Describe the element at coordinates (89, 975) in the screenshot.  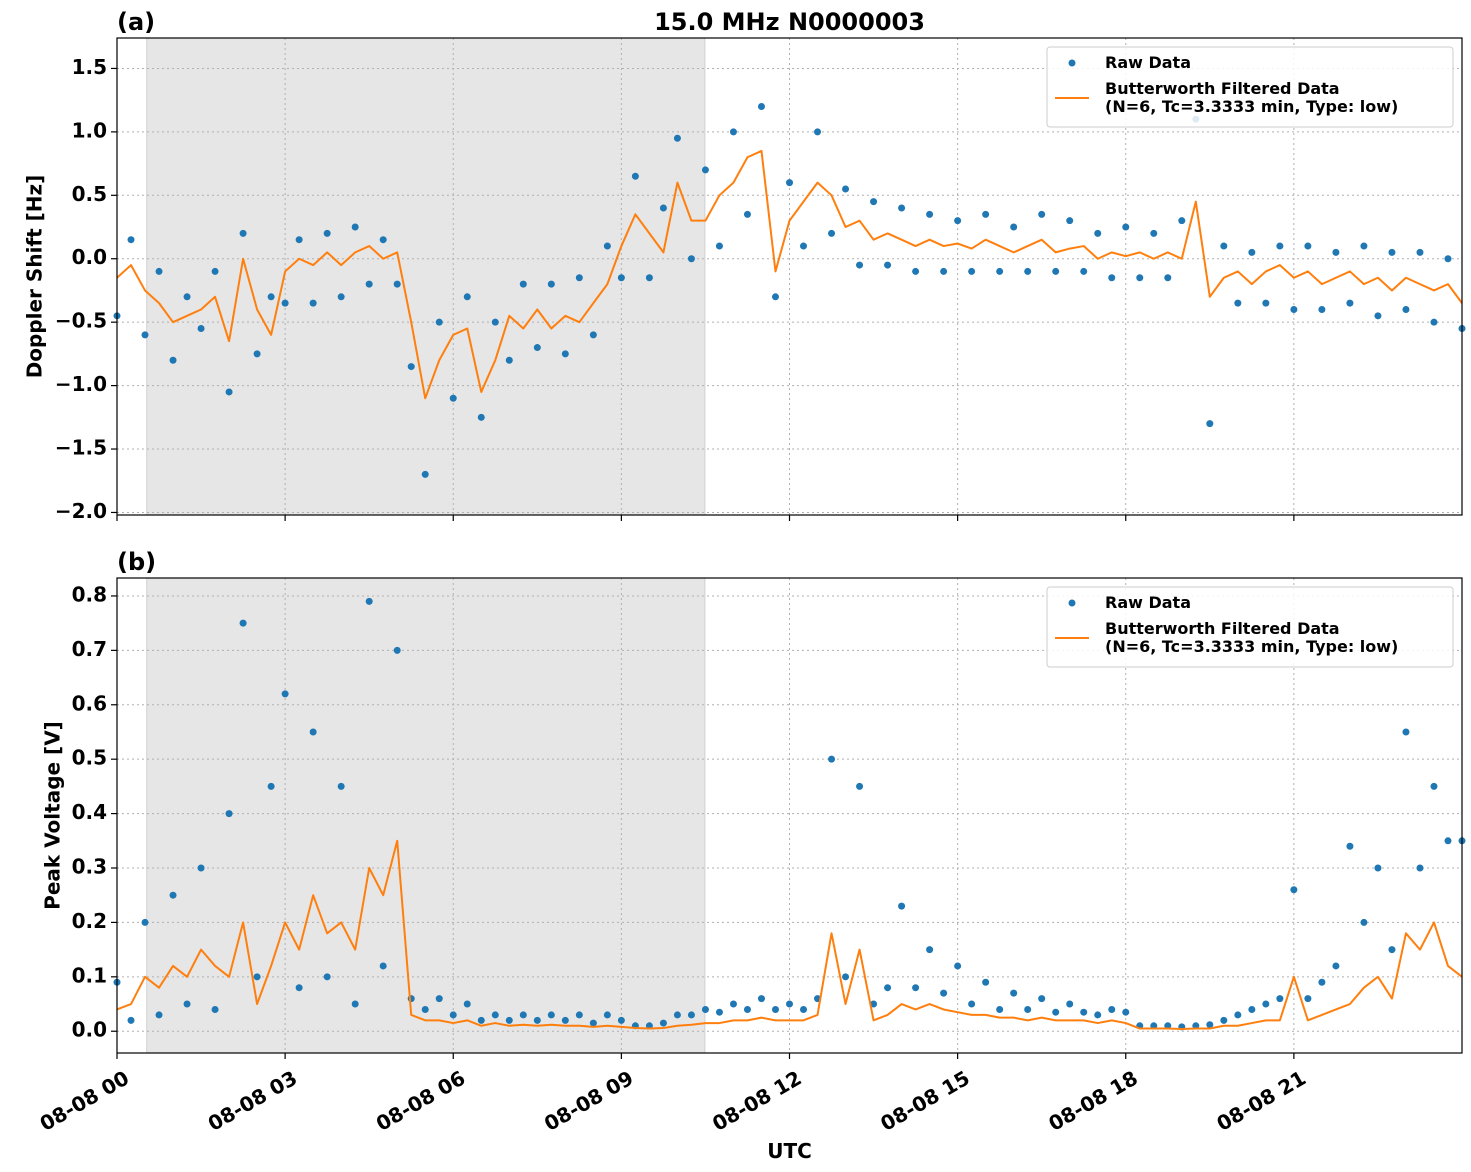
I see `y-tick-label: 0.1` at that location.